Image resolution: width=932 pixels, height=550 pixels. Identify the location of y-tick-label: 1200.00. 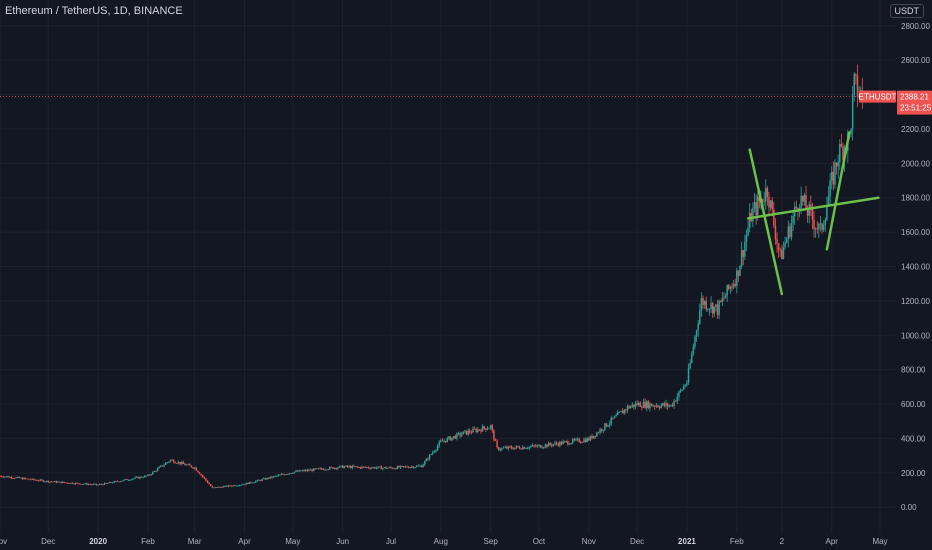
(915, 301).